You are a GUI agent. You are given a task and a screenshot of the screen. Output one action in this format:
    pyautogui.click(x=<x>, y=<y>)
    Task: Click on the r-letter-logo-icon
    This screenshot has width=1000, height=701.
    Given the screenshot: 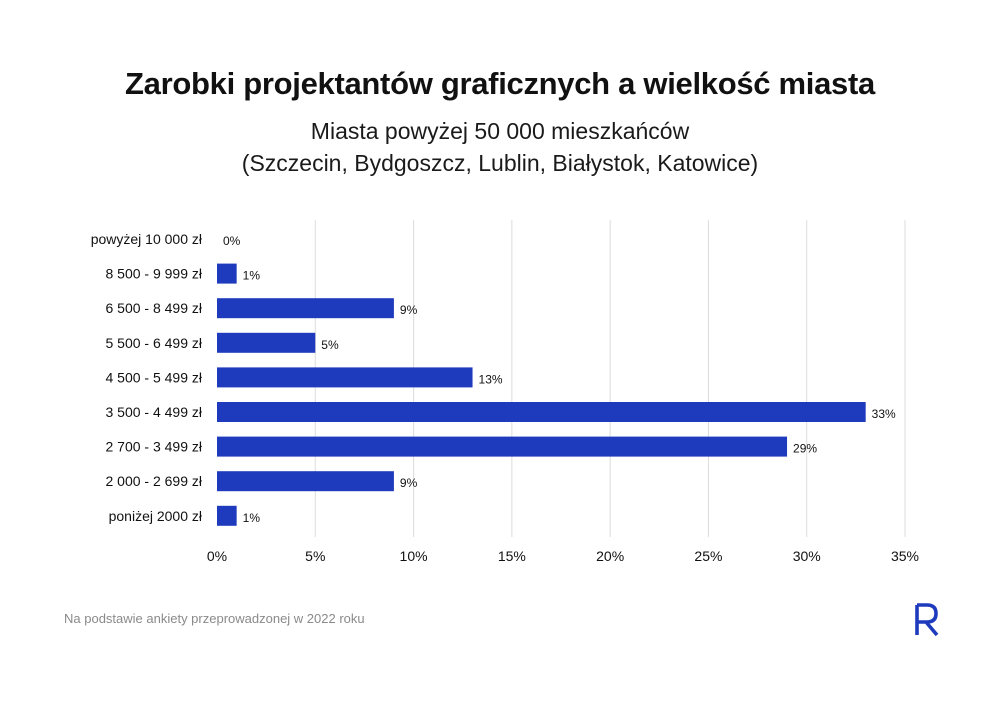 What is the action you would take?
    pyautogui.click(x=927, y=620)
    